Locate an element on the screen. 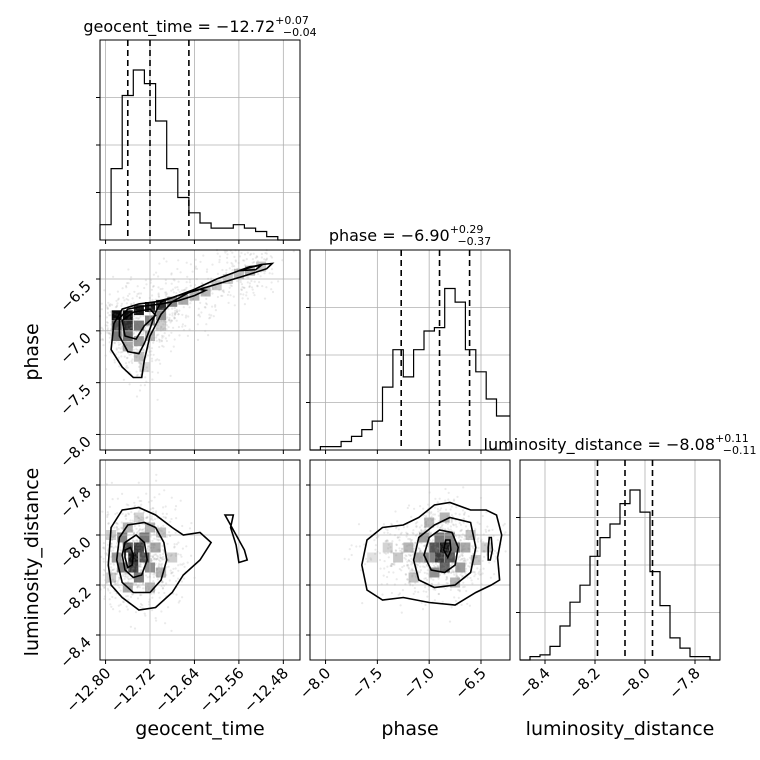 Image resolution: width=760 pixels, height=760 pixels. panel-frame is located at coordinates (410, 560).